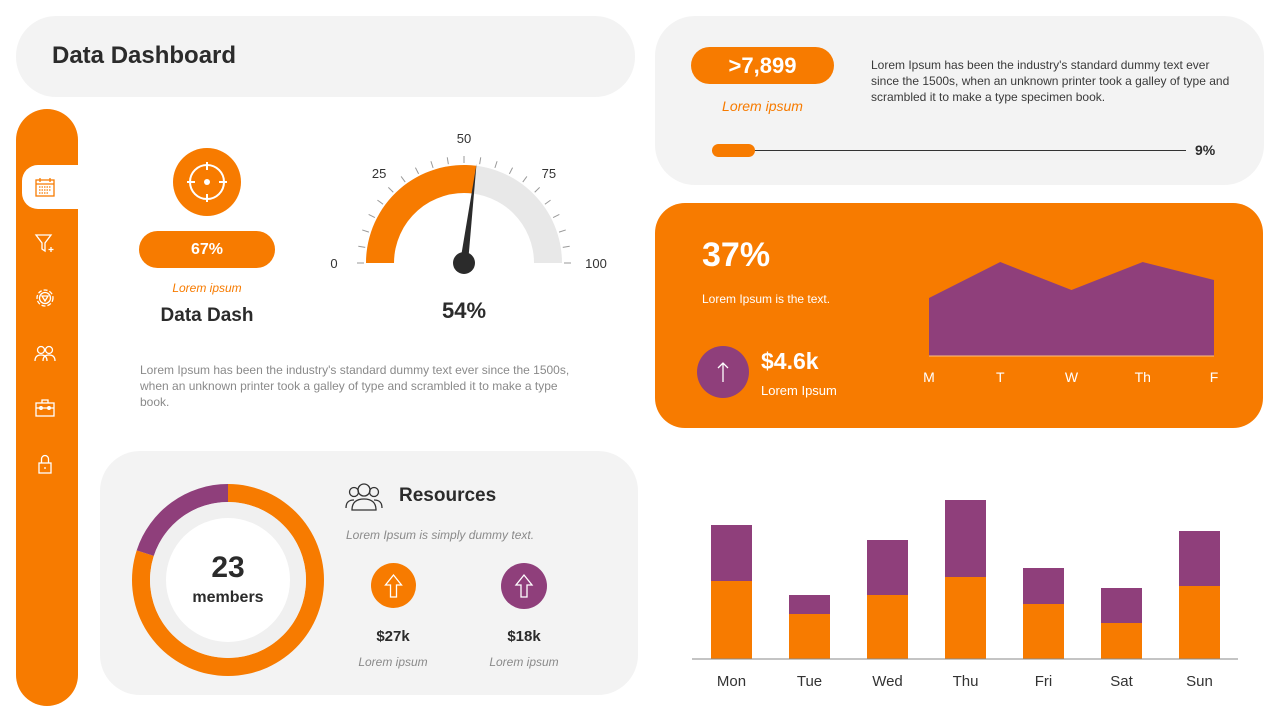 The width and height of the screenshot is (1280, 720). Describe the element at coordinates (207, 315) in the screenshot. I see `kpi-title: Data Dash` at that location.